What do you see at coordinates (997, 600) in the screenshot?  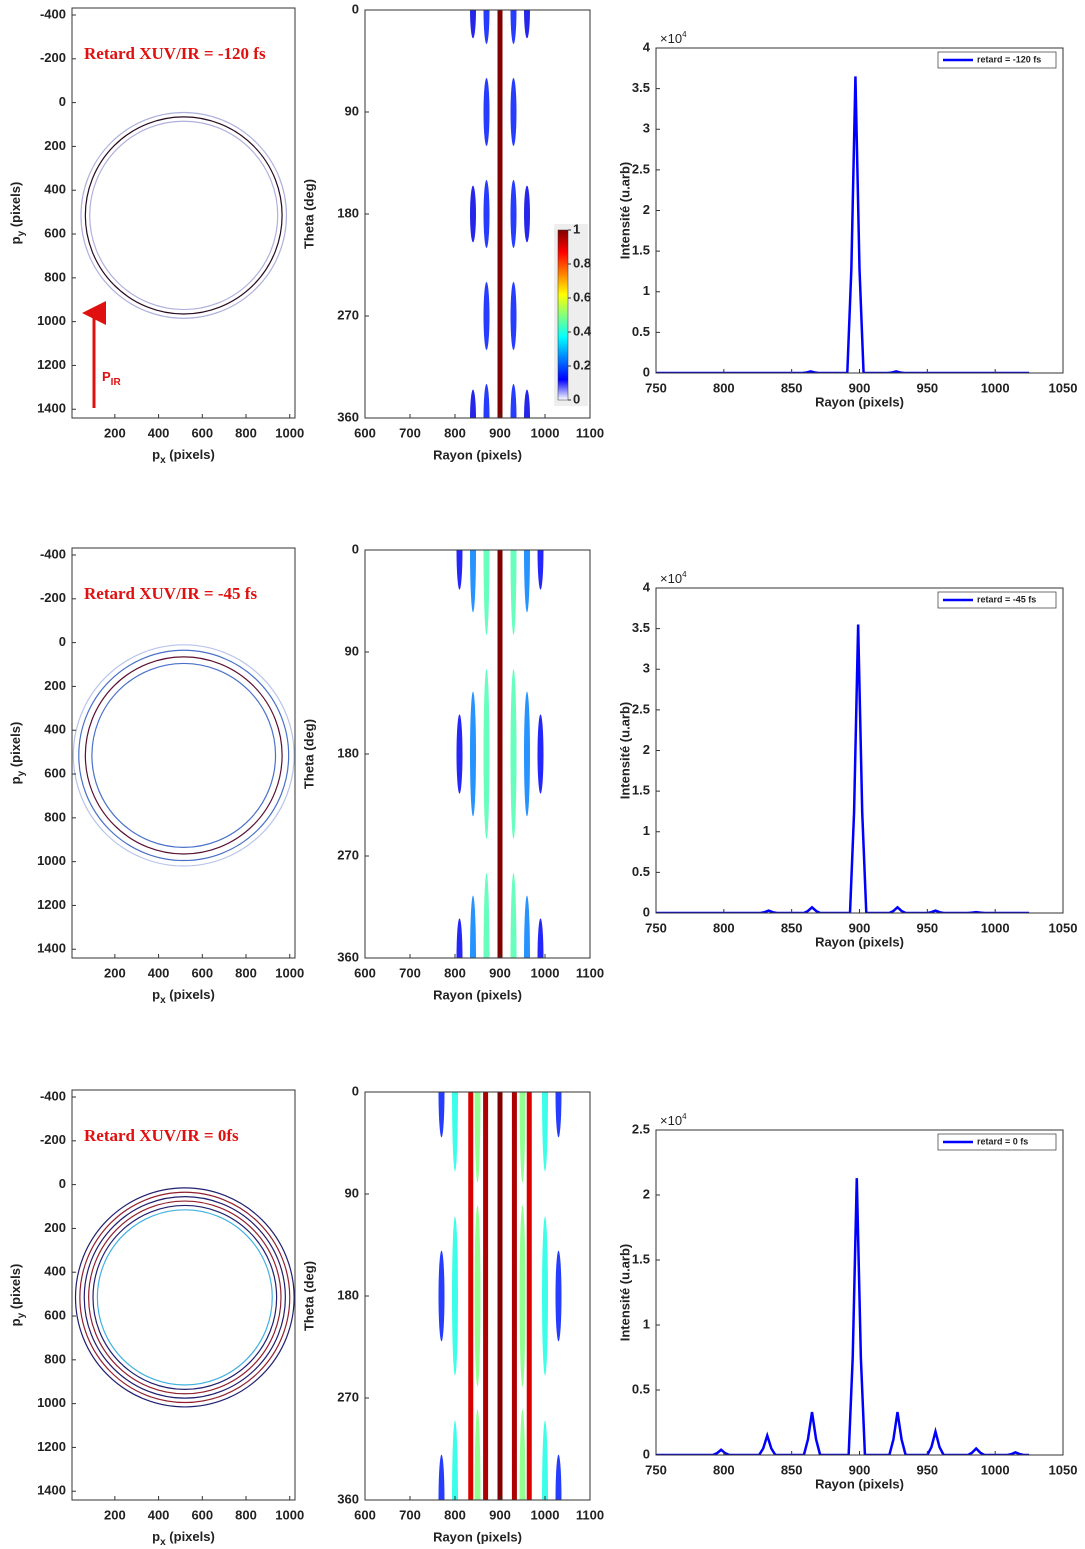 I see `legend-box` at bounding box center [997, 600].